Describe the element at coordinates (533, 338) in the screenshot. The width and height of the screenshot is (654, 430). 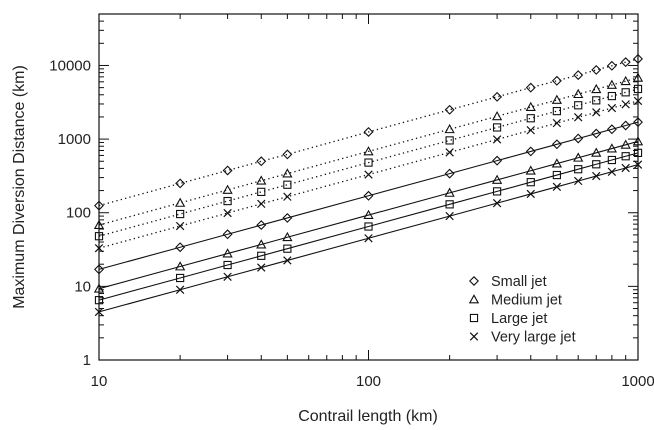
I see `legend-label: Very large jet` at that location.